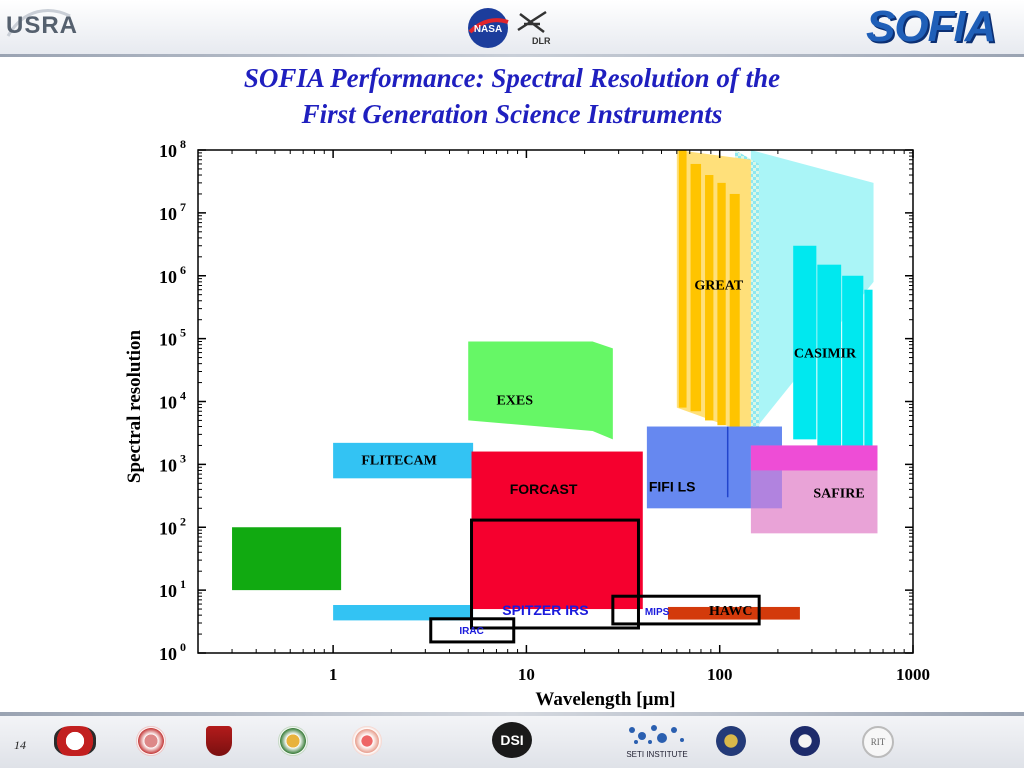  I want to click on nasa-logo-icon: NASA, so click(488, 28).